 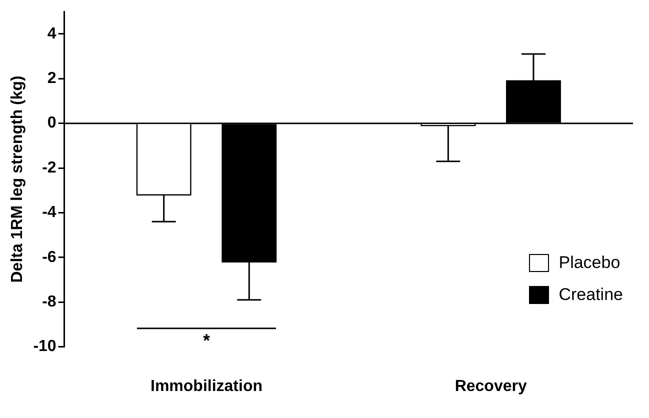 What do you see at coordinates (589, 262) in the screenshot?
I see `legend-label: Placebo` at bounding box center [589, 262].